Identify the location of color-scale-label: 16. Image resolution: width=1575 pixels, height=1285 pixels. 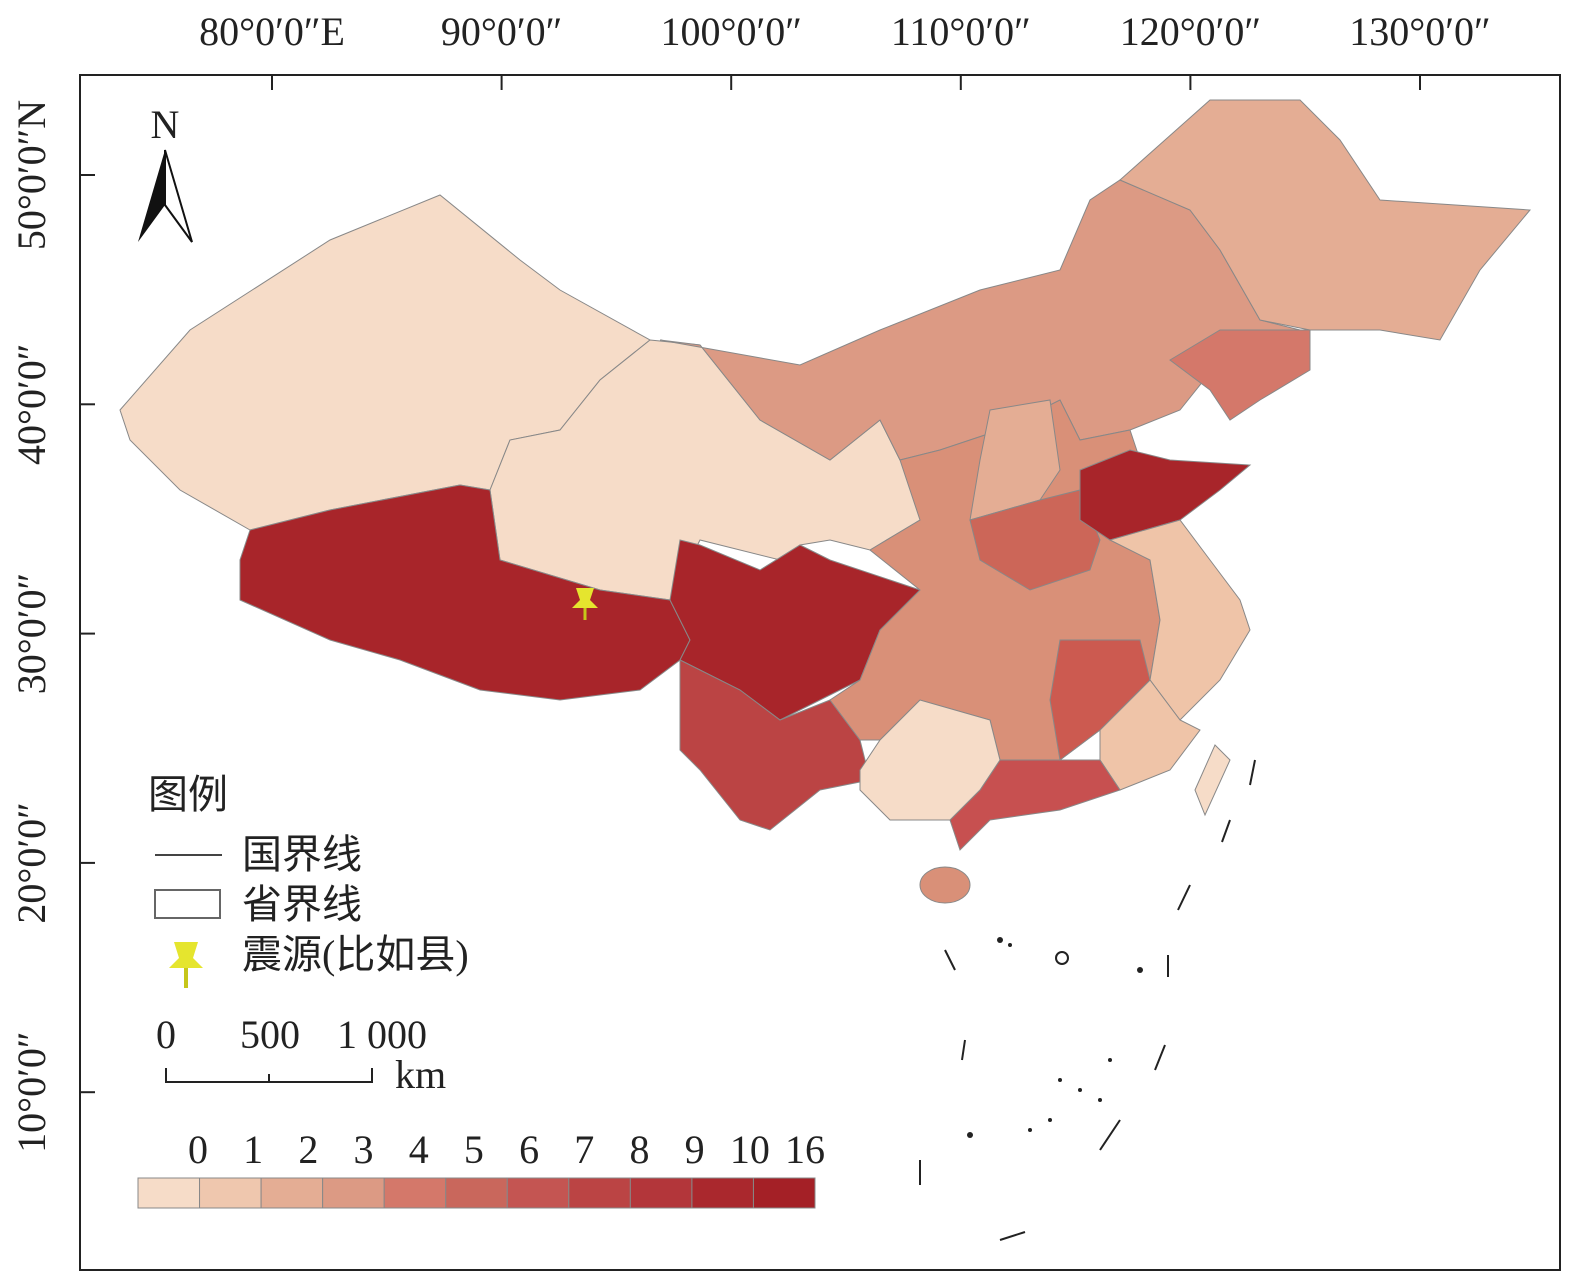
(805, 1149).